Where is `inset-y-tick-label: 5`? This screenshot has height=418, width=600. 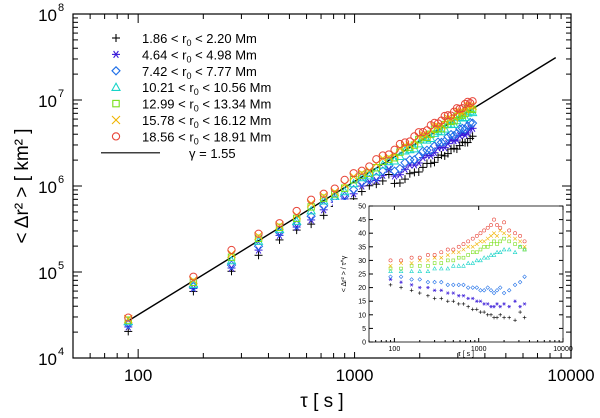
inset-y-tick-label: 5 is located at coordinates (364, 329).